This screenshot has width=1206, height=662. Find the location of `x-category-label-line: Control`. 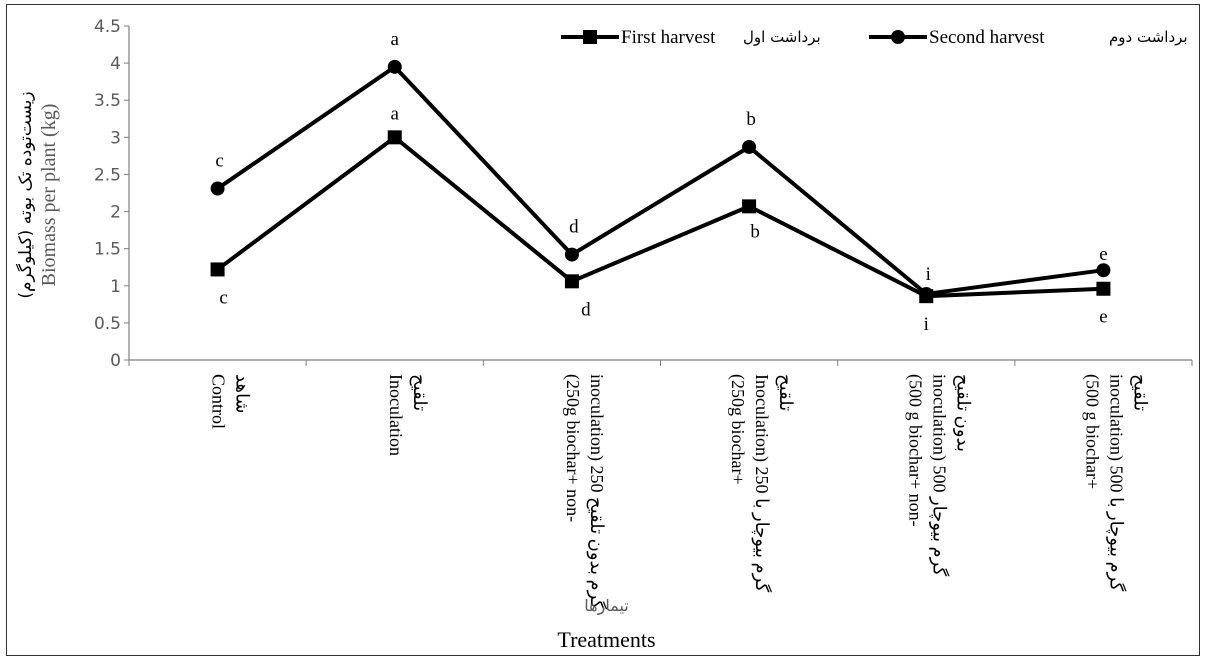

x-category-label-line: Control is located at coordinates (219, 401).